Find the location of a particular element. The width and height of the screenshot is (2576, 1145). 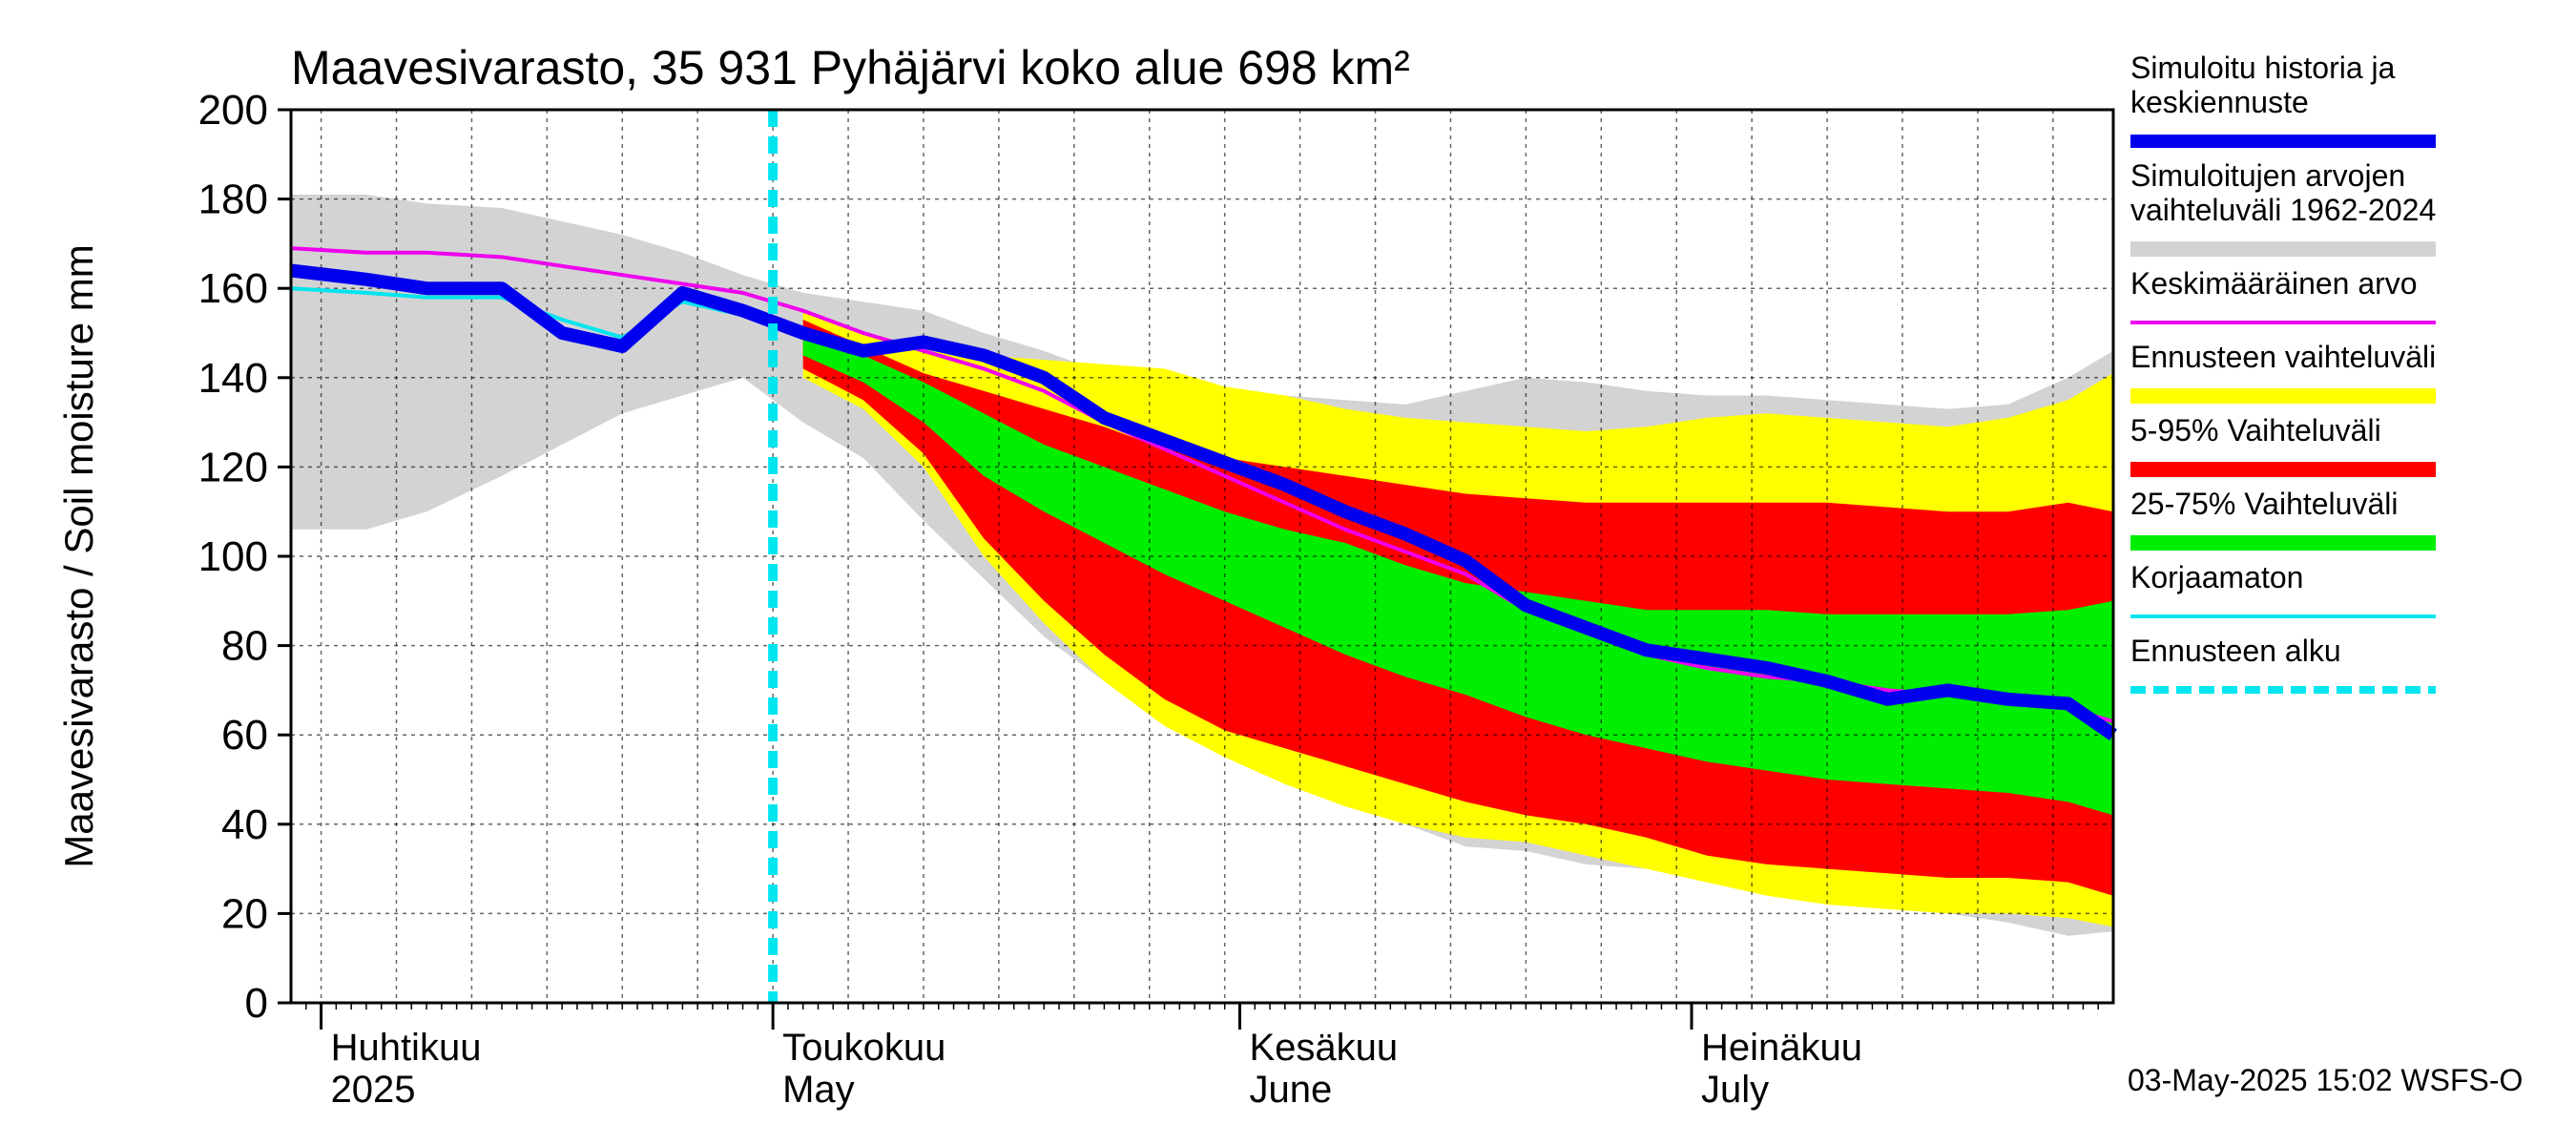

y-tick-label: 180 is located at coordinates (233, 200).